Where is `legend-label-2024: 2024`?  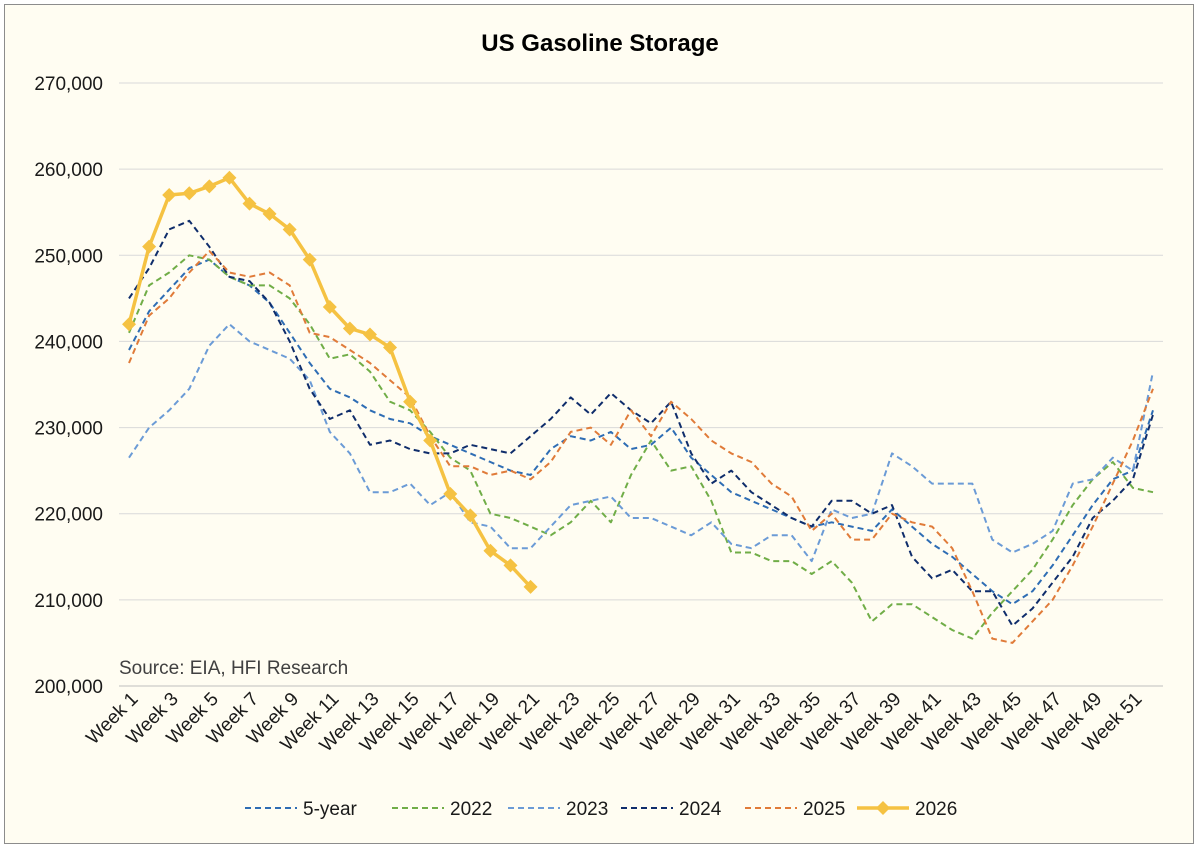
legend-label-2024: 2024 is located at coordinates (700, 809).